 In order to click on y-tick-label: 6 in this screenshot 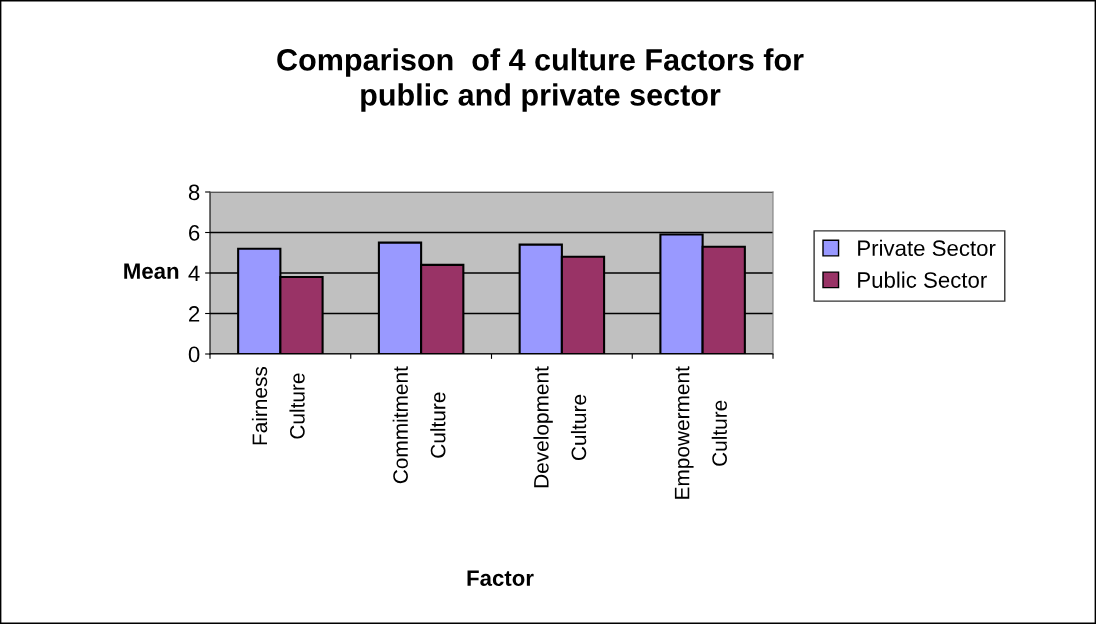, I will do `click(194, 233)`.